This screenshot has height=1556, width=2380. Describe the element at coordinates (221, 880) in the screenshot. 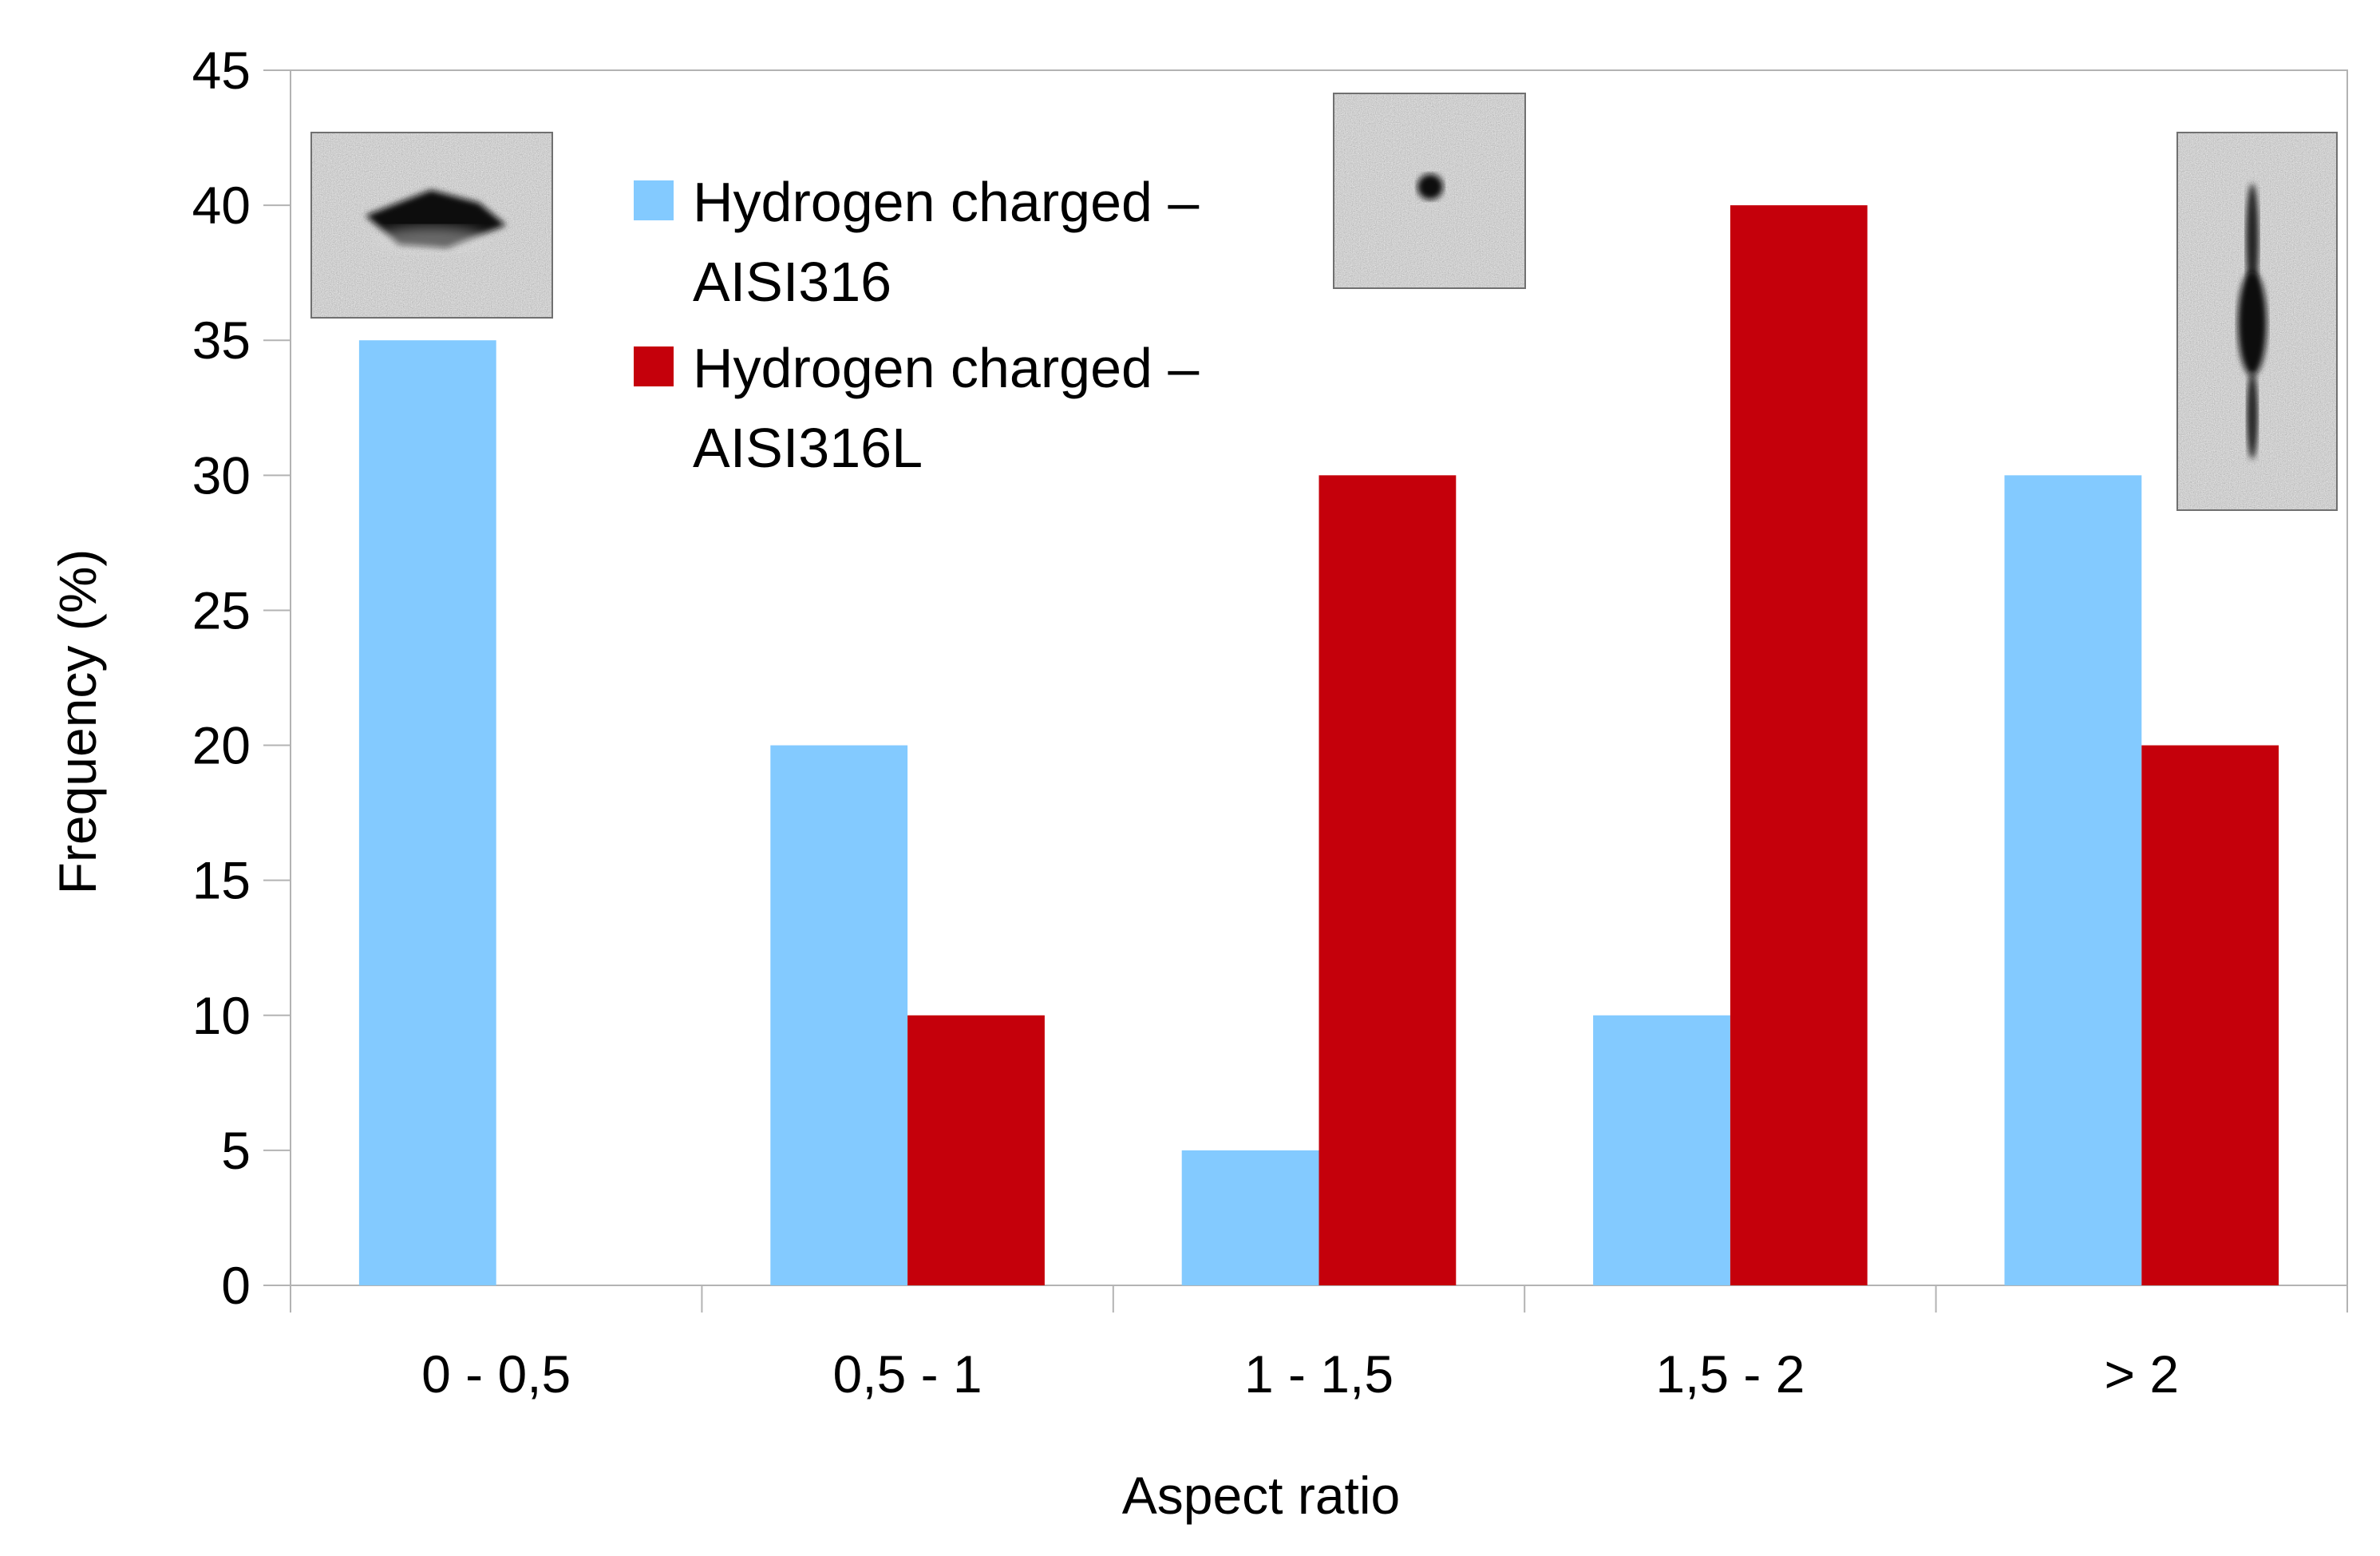

I see `y-tick-label: 15` at that location.